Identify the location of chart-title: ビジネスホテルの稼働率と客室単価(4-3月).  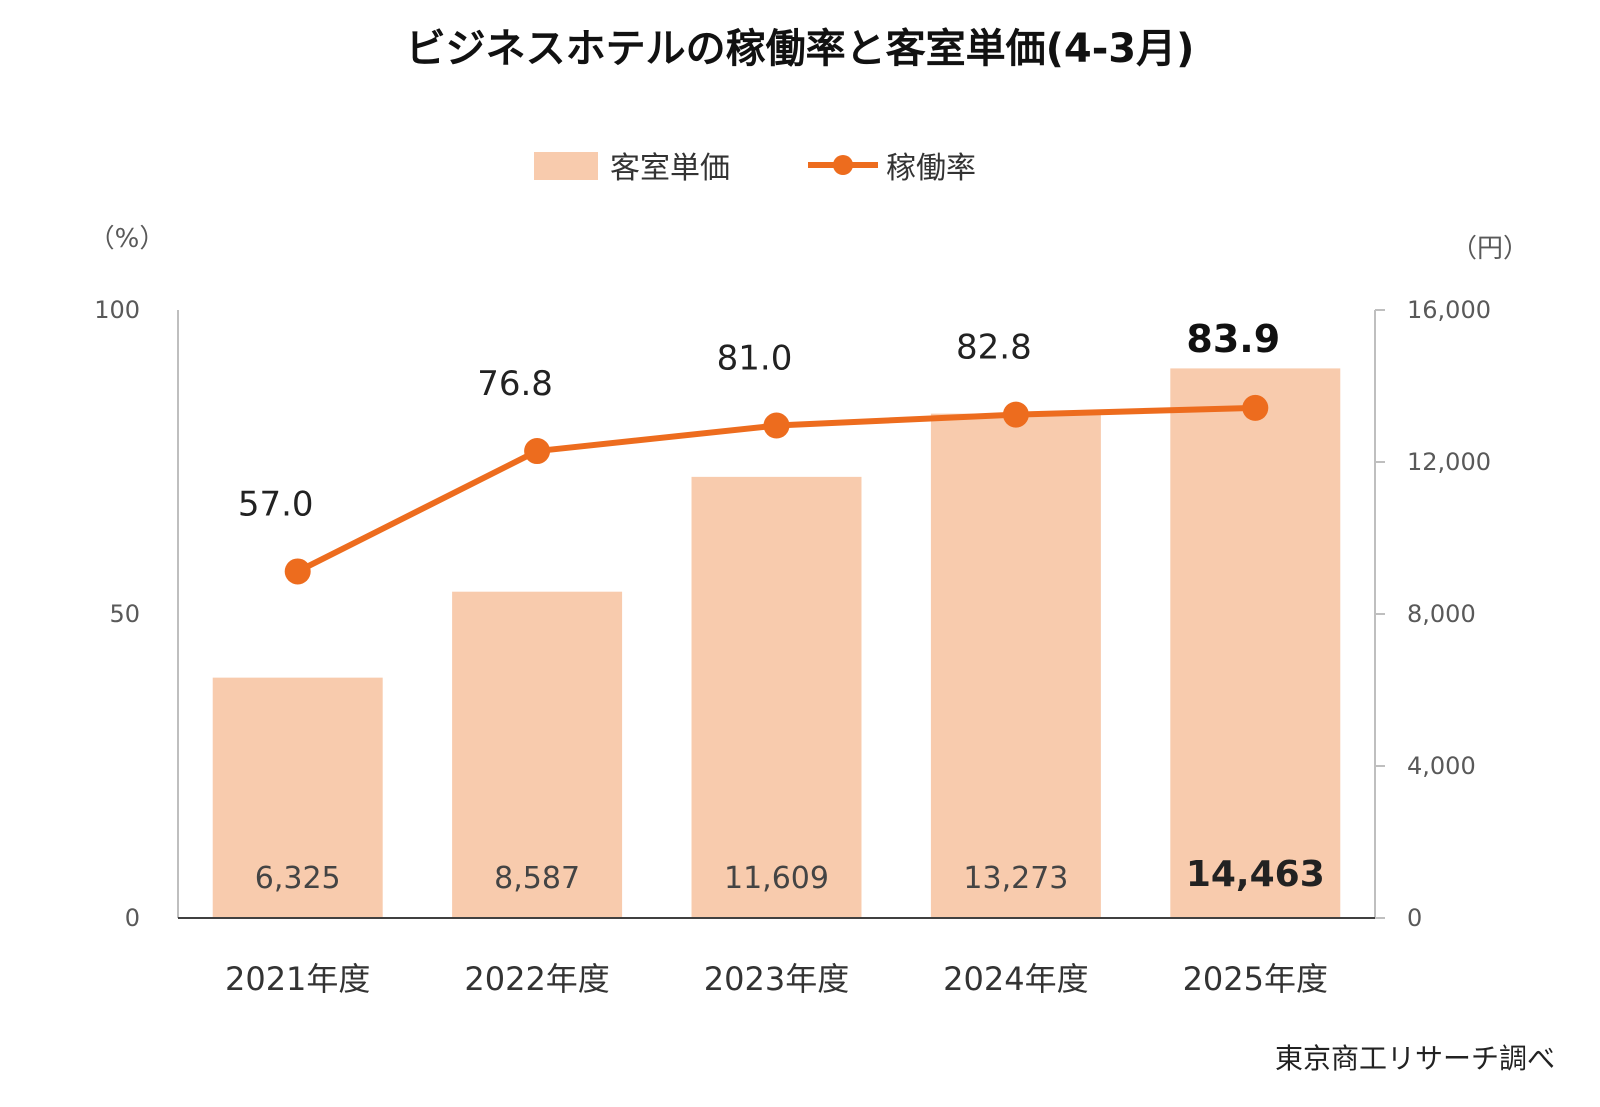
(800, 49).